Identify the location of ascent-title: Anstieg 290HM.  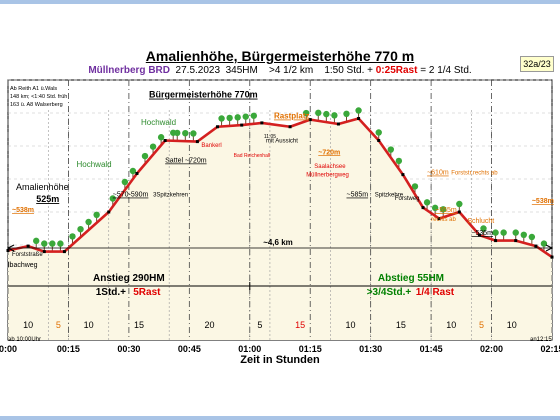
(129, 278).